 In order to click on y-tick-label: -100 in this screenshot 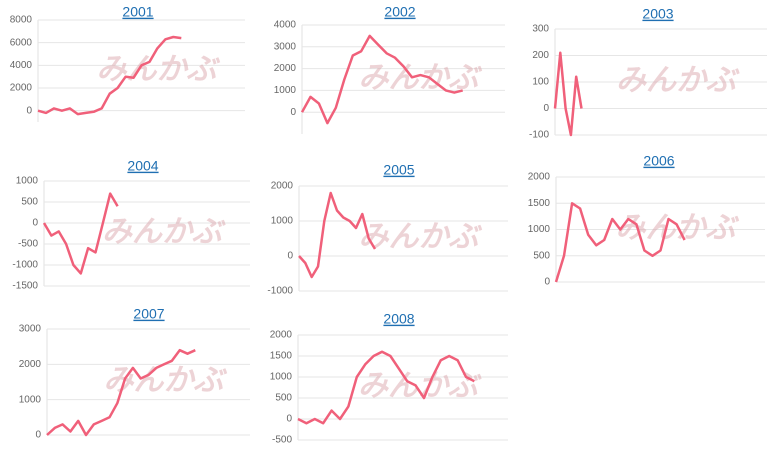, I will do `click(539, 135)`.